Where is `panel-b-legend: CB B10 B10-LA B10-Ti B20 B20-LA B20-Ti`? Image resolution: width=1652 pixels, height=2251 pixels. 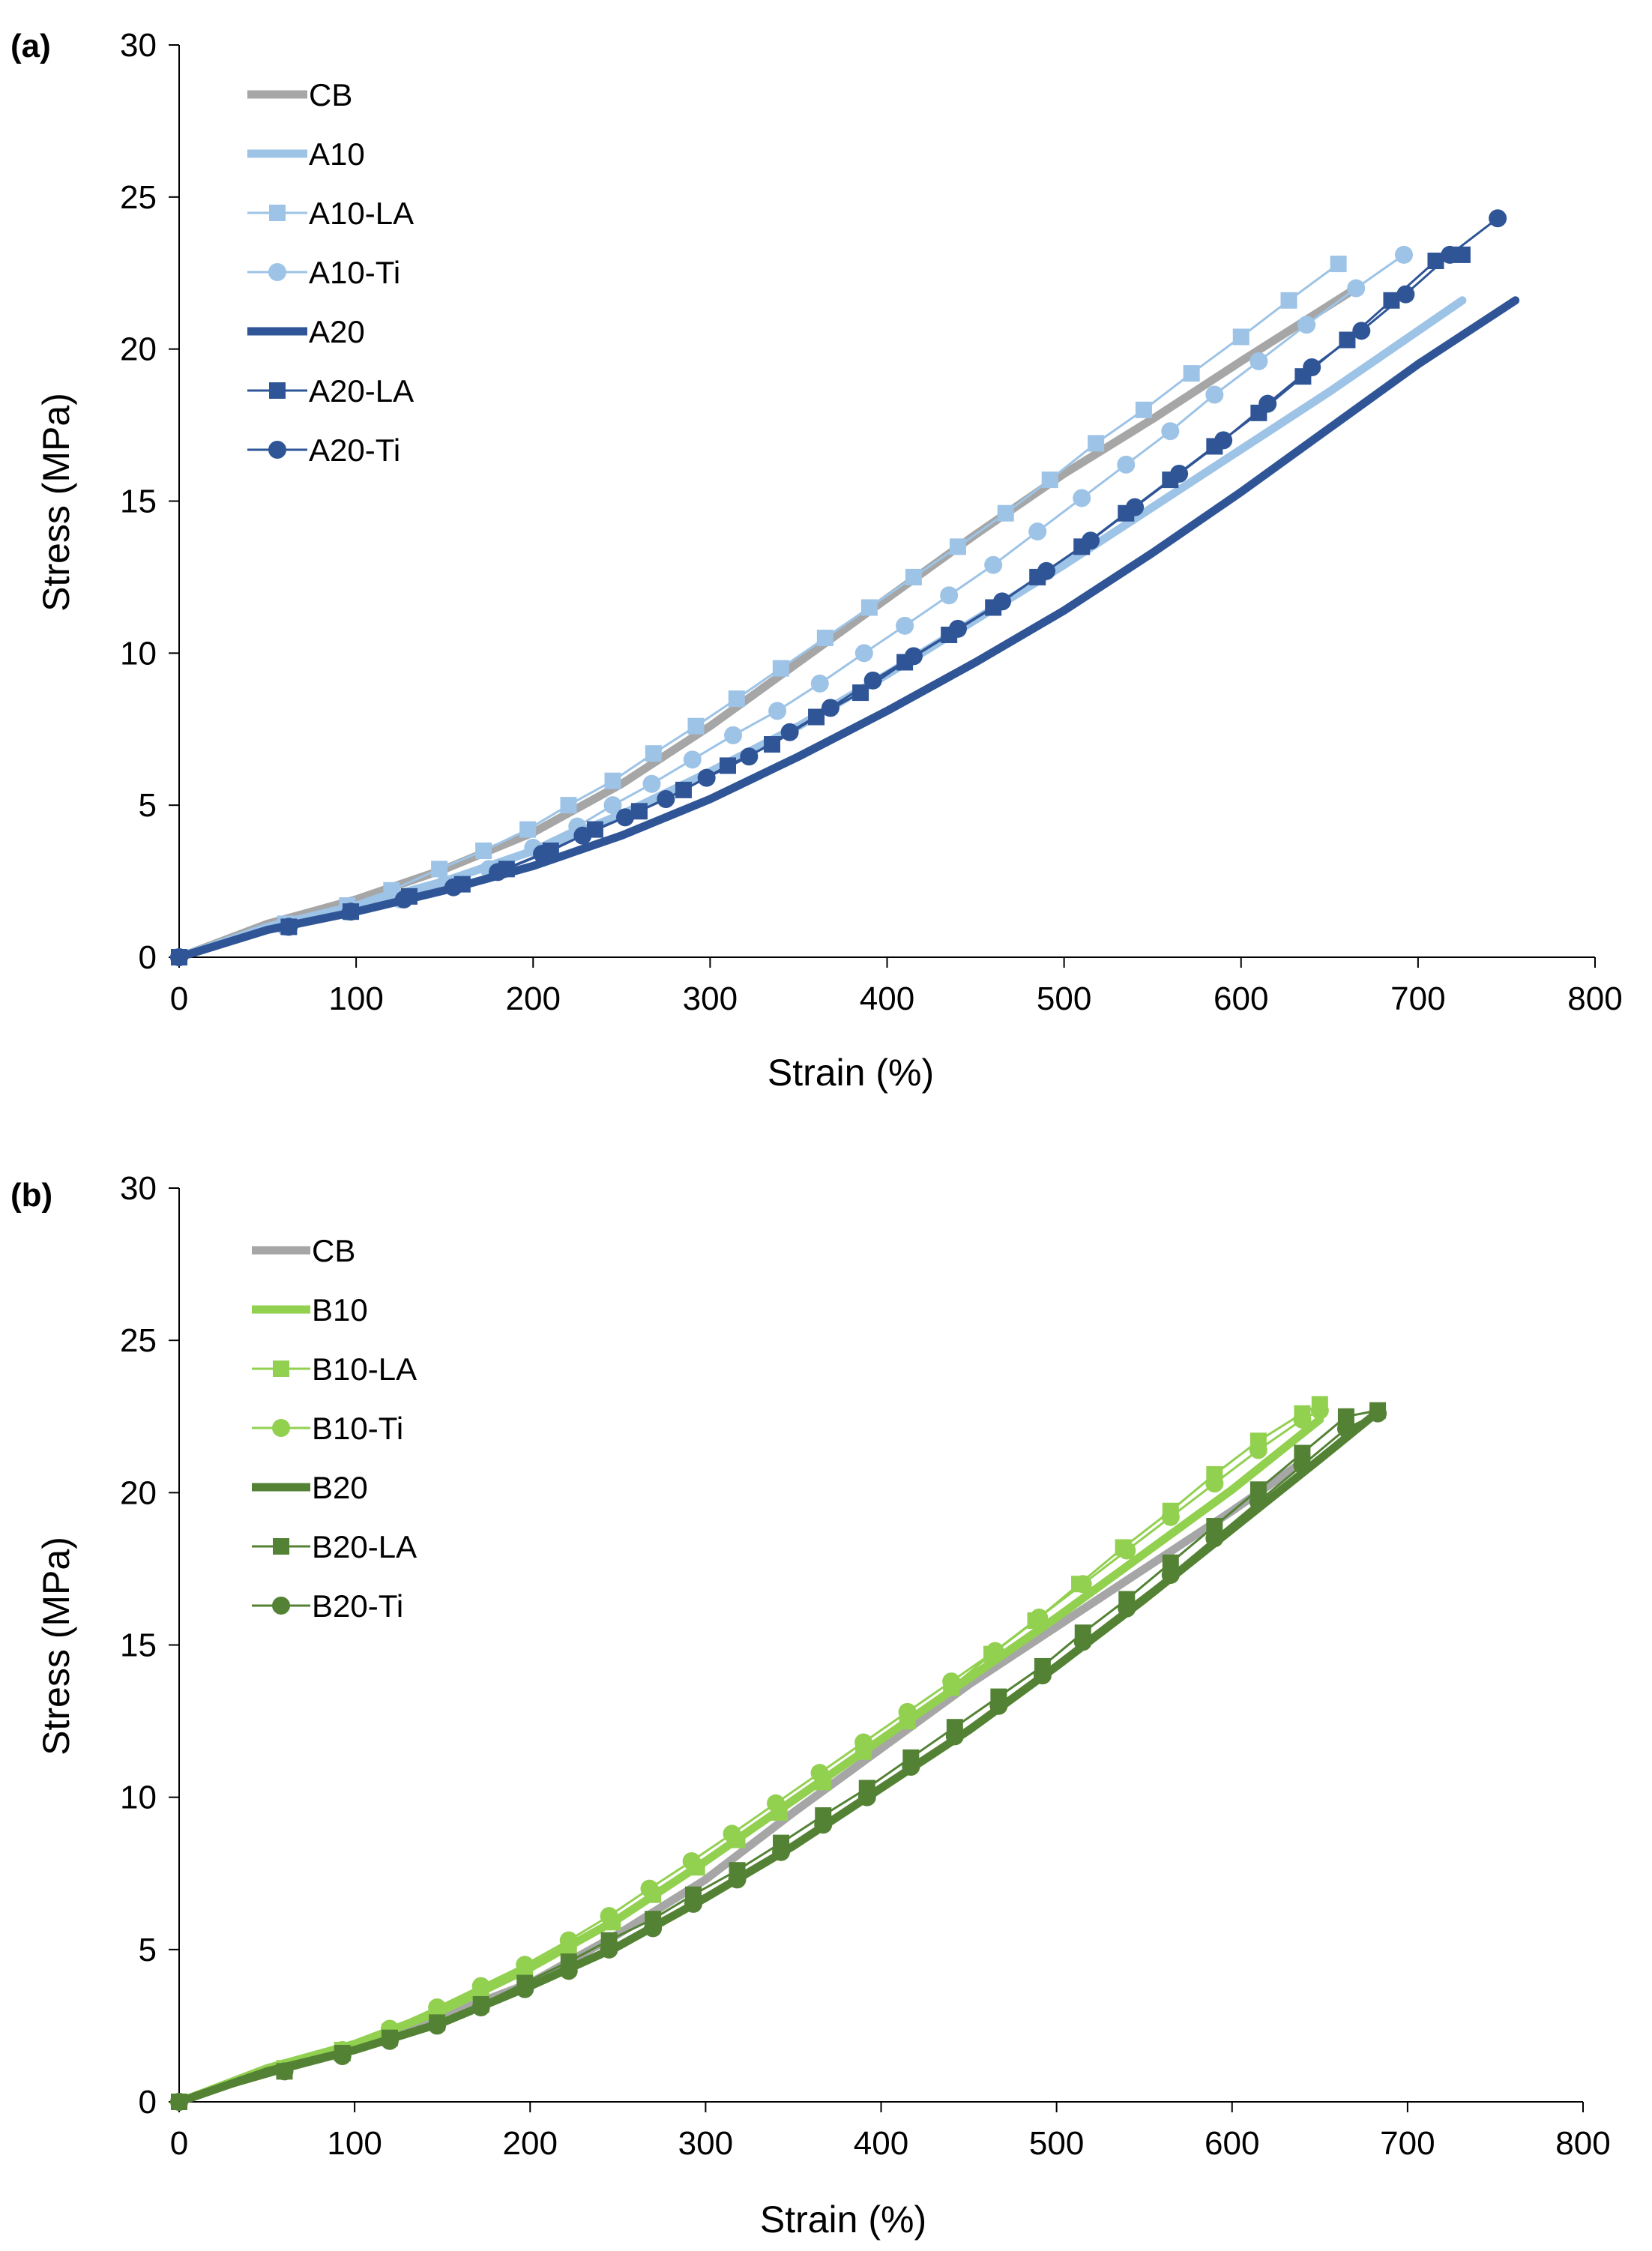
panel-b-legend: CB B10 B10-LA B10-Ti B20 B20-LA B20-Ti is located at coordinates (334, 1429).